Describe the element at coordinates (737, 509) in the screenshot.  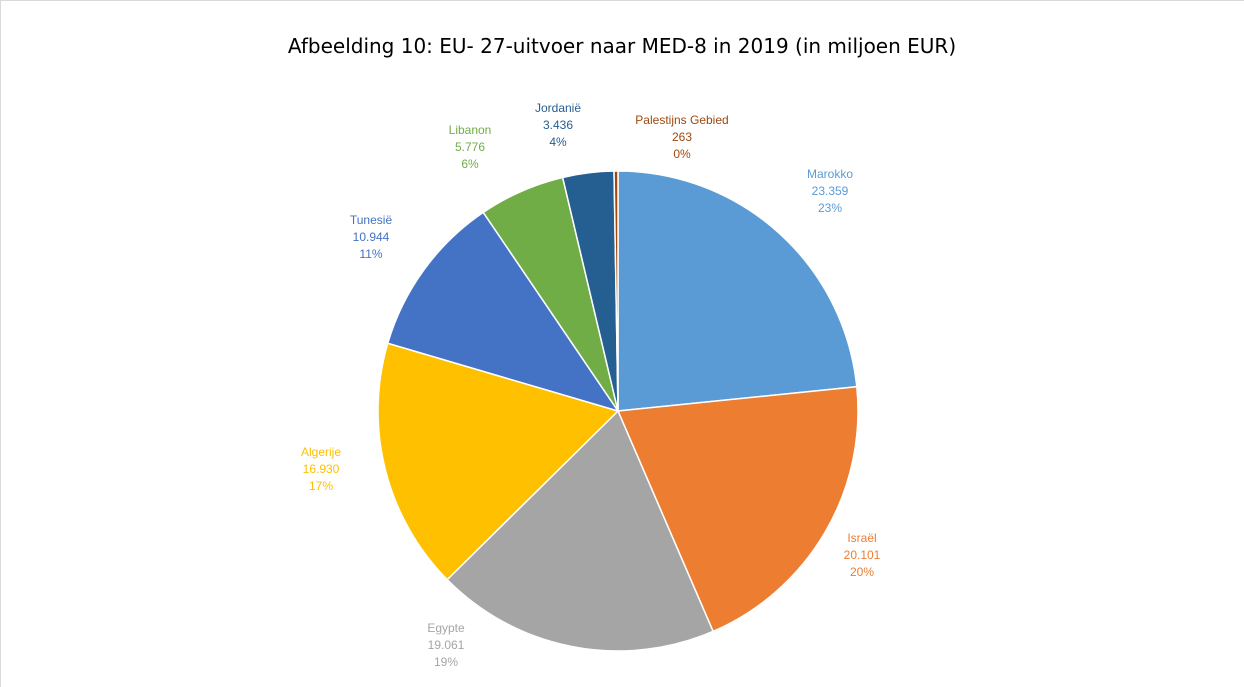
I see `pie-slice-israel` at that location.